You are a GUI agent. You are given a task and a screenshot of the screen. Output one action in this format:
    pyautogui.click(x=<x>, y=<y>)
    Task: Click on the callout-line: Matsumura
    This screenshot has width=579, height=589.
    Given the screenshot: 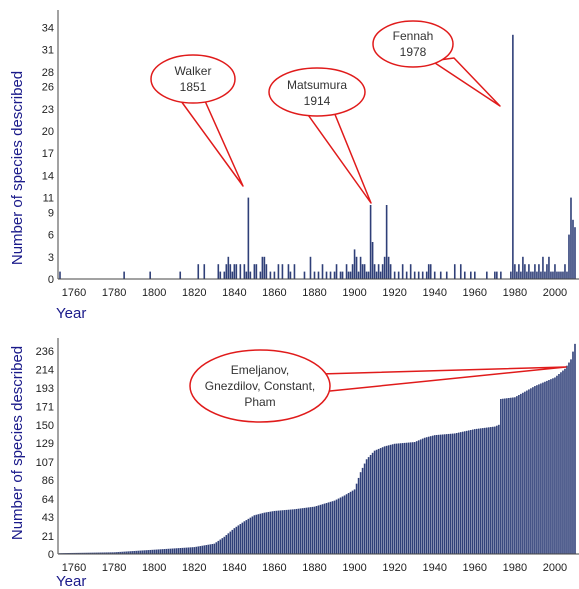 What is the action you would take?
    pyautogui.click(x=317, y=85)
    